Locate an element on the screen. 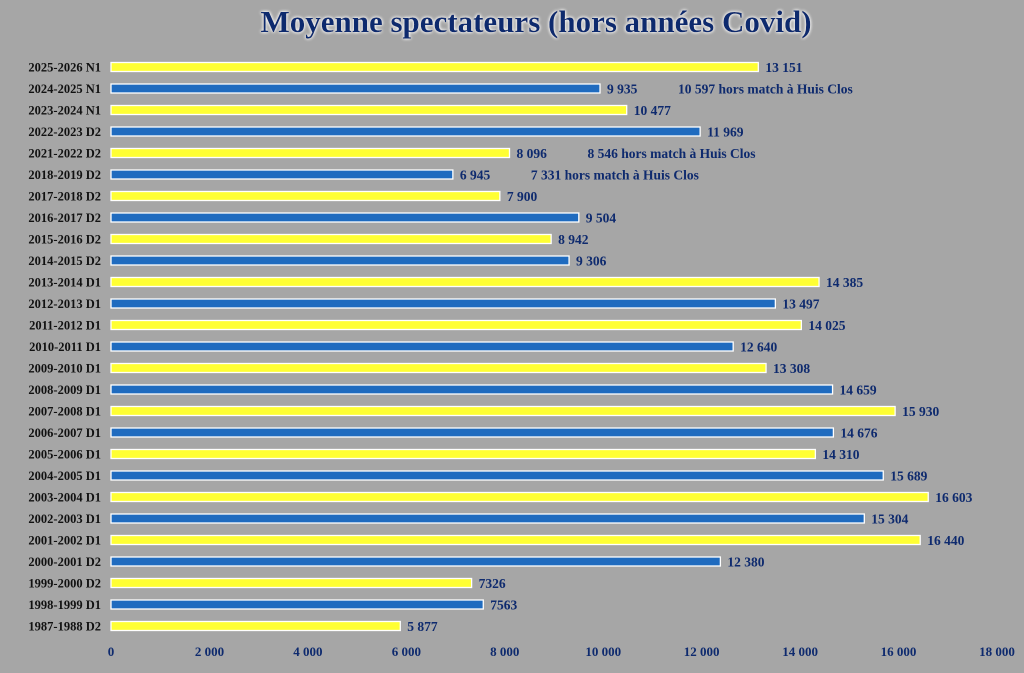 The width and height of the screenshot is (1024, 673). category-label: 2000-2001 D2 is located at coordinates (64, 562).